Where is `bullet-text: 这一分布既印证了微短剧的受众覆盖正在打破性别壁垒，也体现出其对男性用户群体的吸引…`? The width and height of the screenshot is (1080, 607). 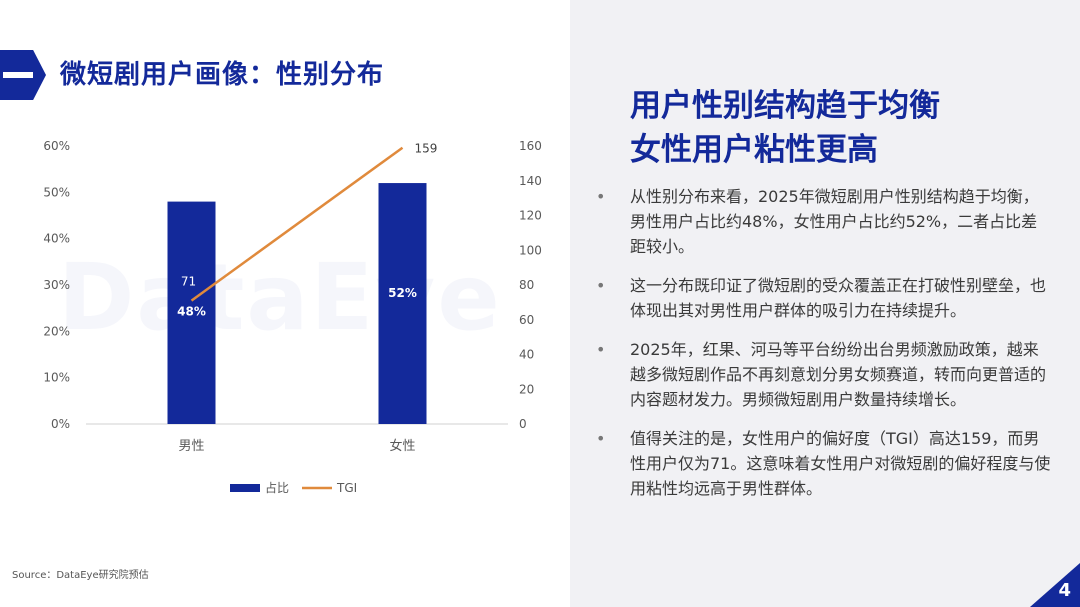 bullet-text: 这一分布既印证了微短剧的受众覆盖正在打破性别壁垒，也体现出其对男性用户群体的吸引… is located at coordinates (838, 298).